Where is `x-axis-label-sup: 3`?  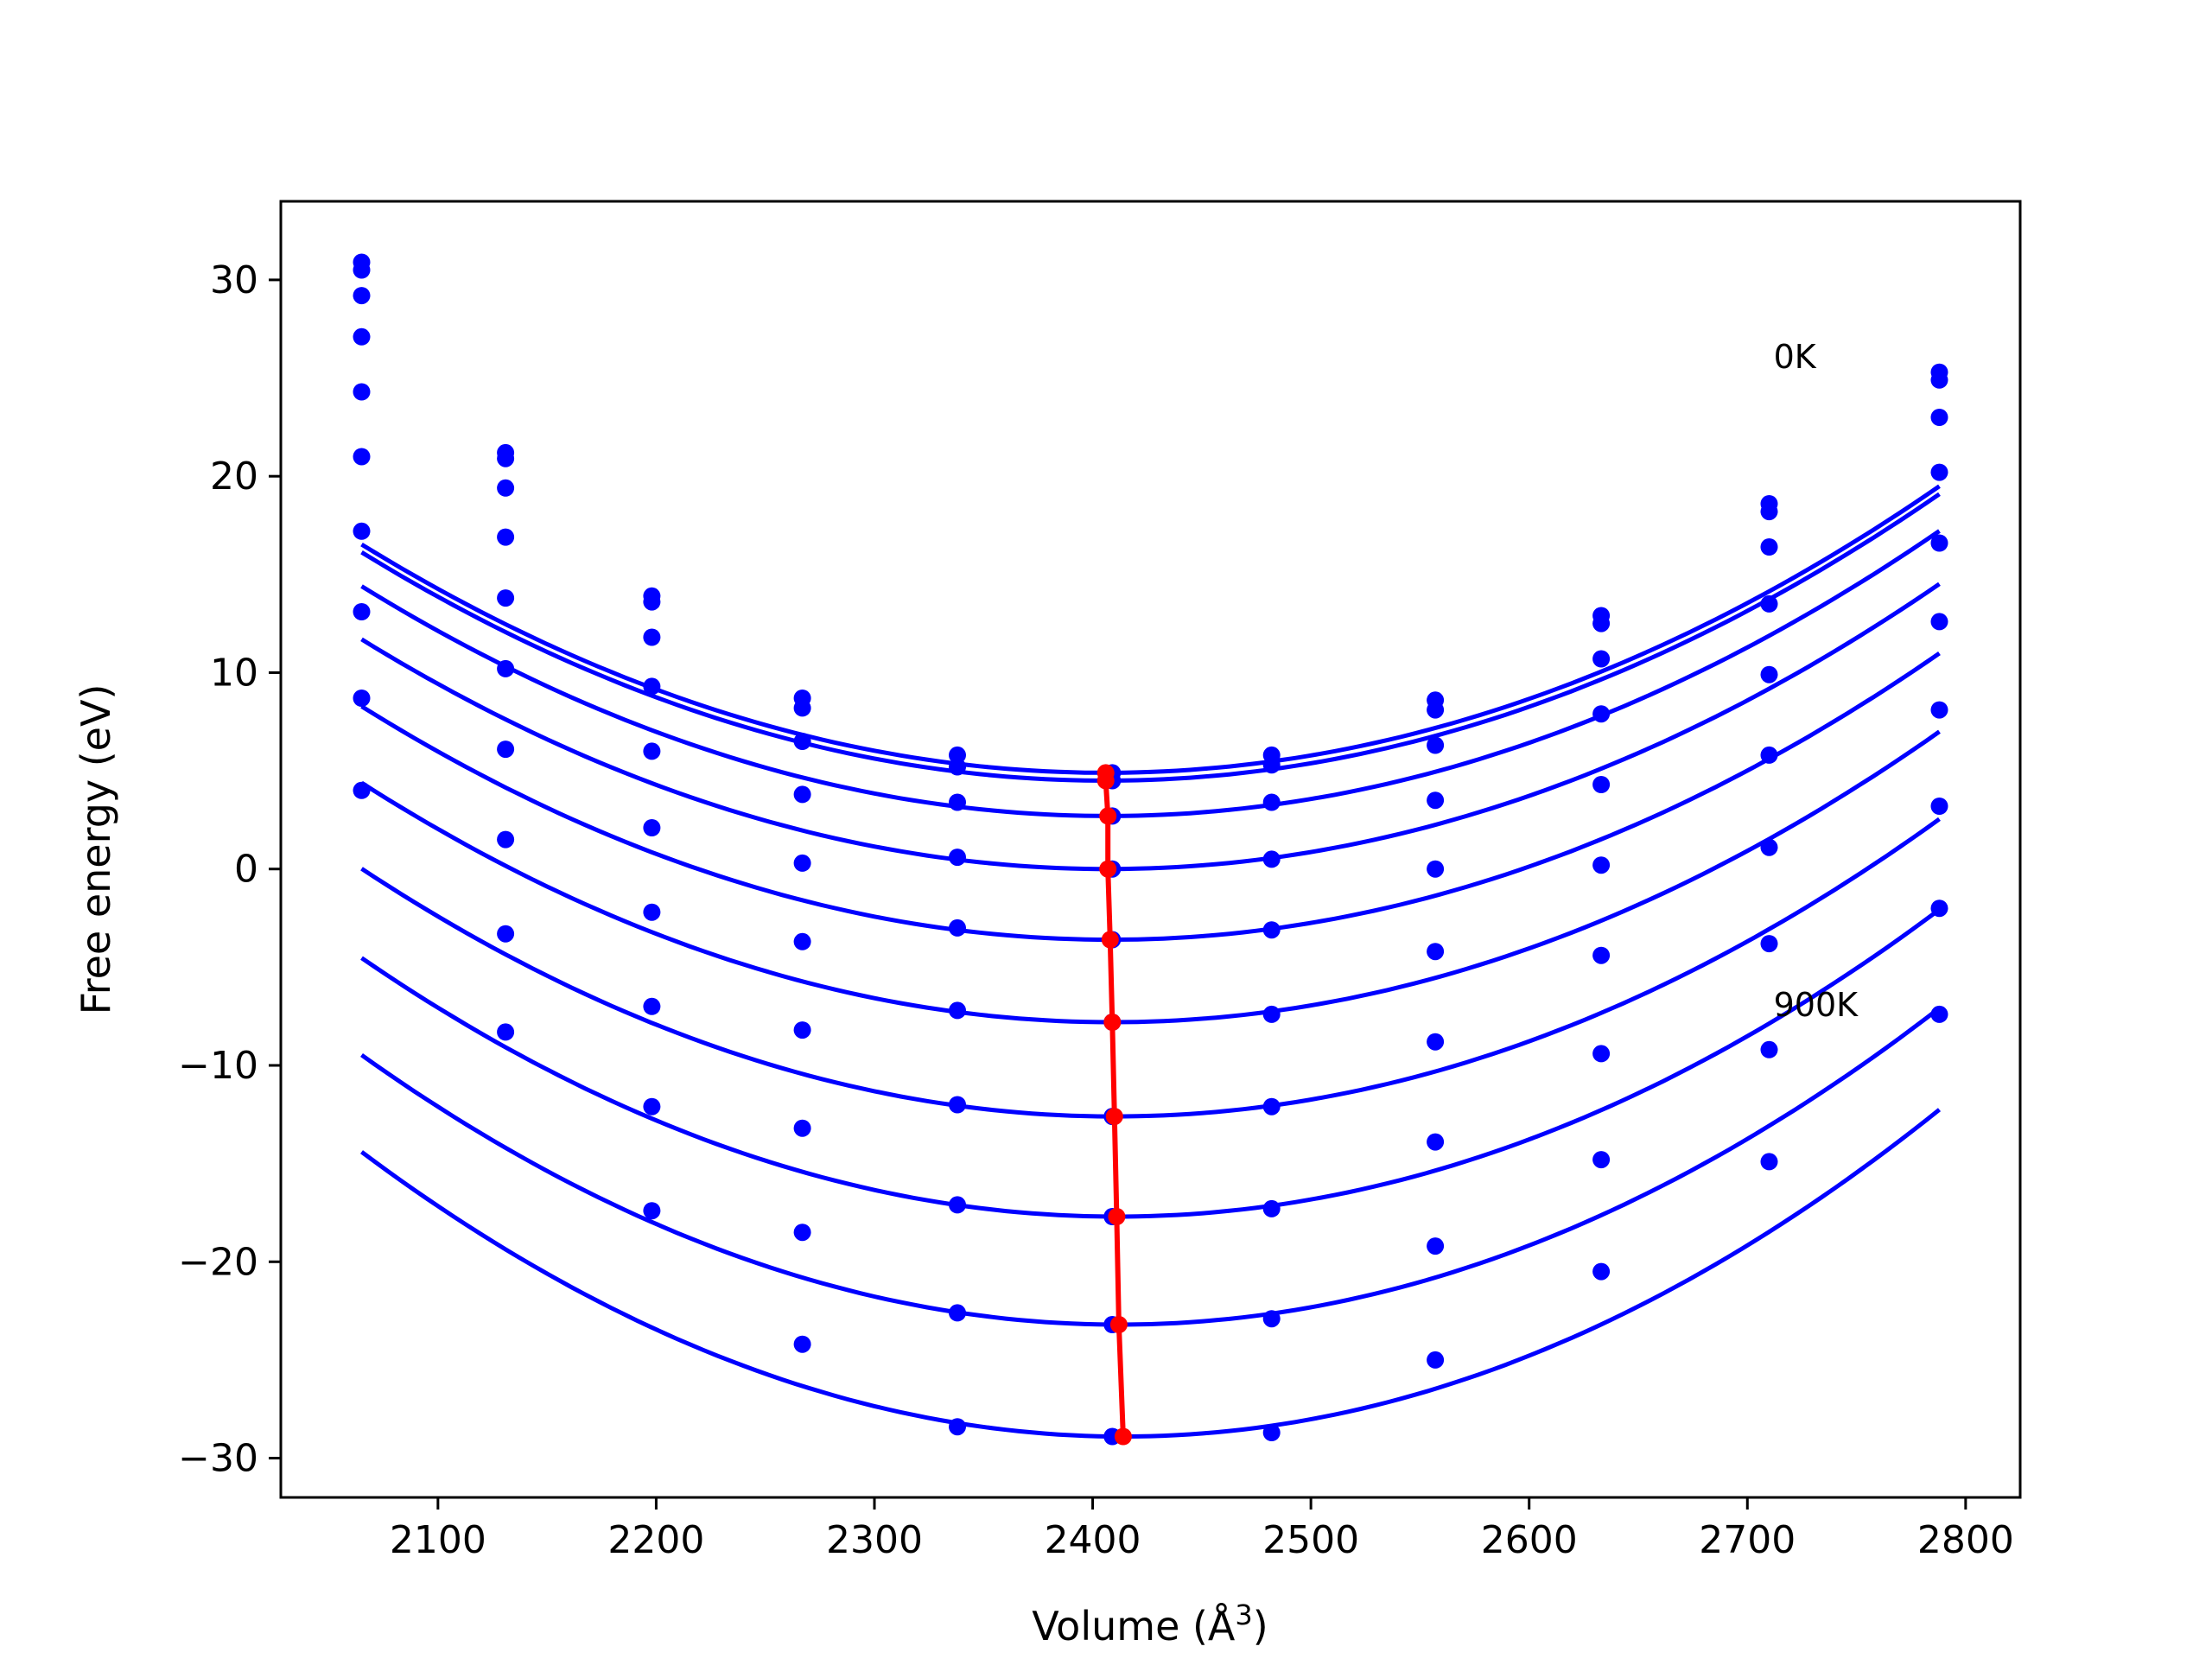
x-axis-label-sup: 3 is located at coordinates (1243, 1615).